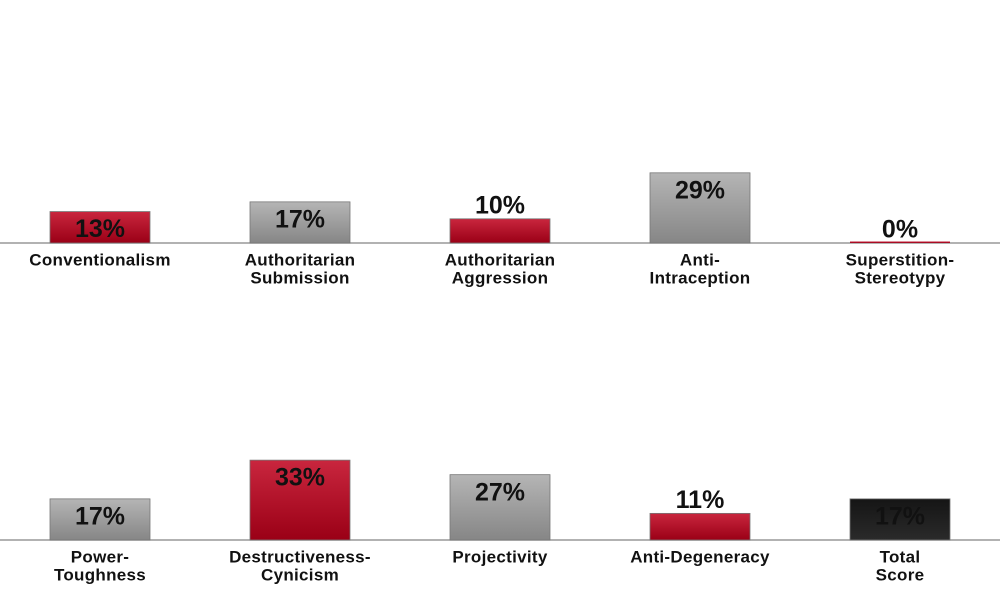  What do you see at coordinates (500, 277) in the screenshot?
I see `category-label: Aggression` at bounding box center [500, 277].